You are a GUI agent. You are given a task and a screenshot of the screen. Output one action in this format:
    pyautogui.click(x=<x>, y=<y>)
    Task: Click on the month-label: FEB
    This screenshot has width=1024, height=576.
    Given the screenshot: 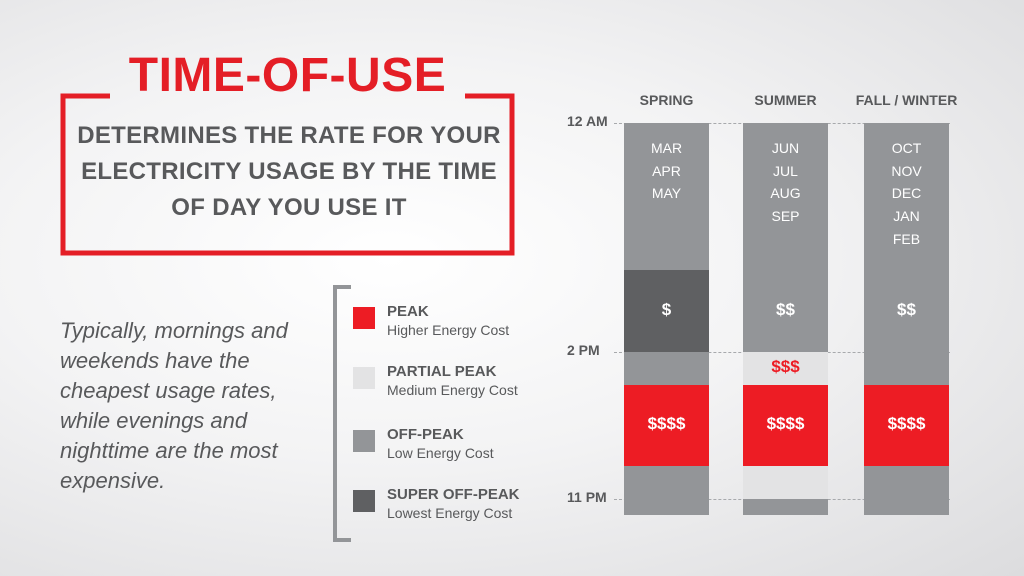 What is the action you would take?
    pyautogui.click(x=906, y=238)
    